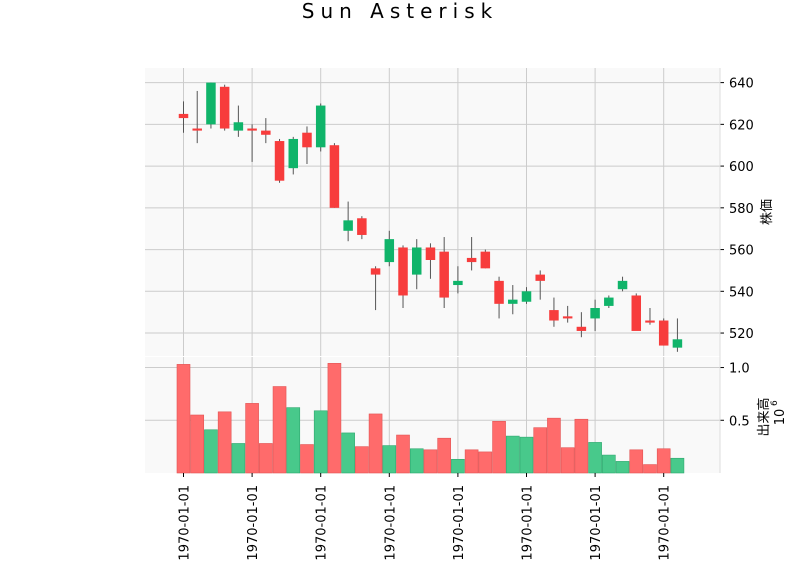  Describe the element at coordinates (739, 369) in the screenshot. I see `volume-tick-label: 1.0` at that location.